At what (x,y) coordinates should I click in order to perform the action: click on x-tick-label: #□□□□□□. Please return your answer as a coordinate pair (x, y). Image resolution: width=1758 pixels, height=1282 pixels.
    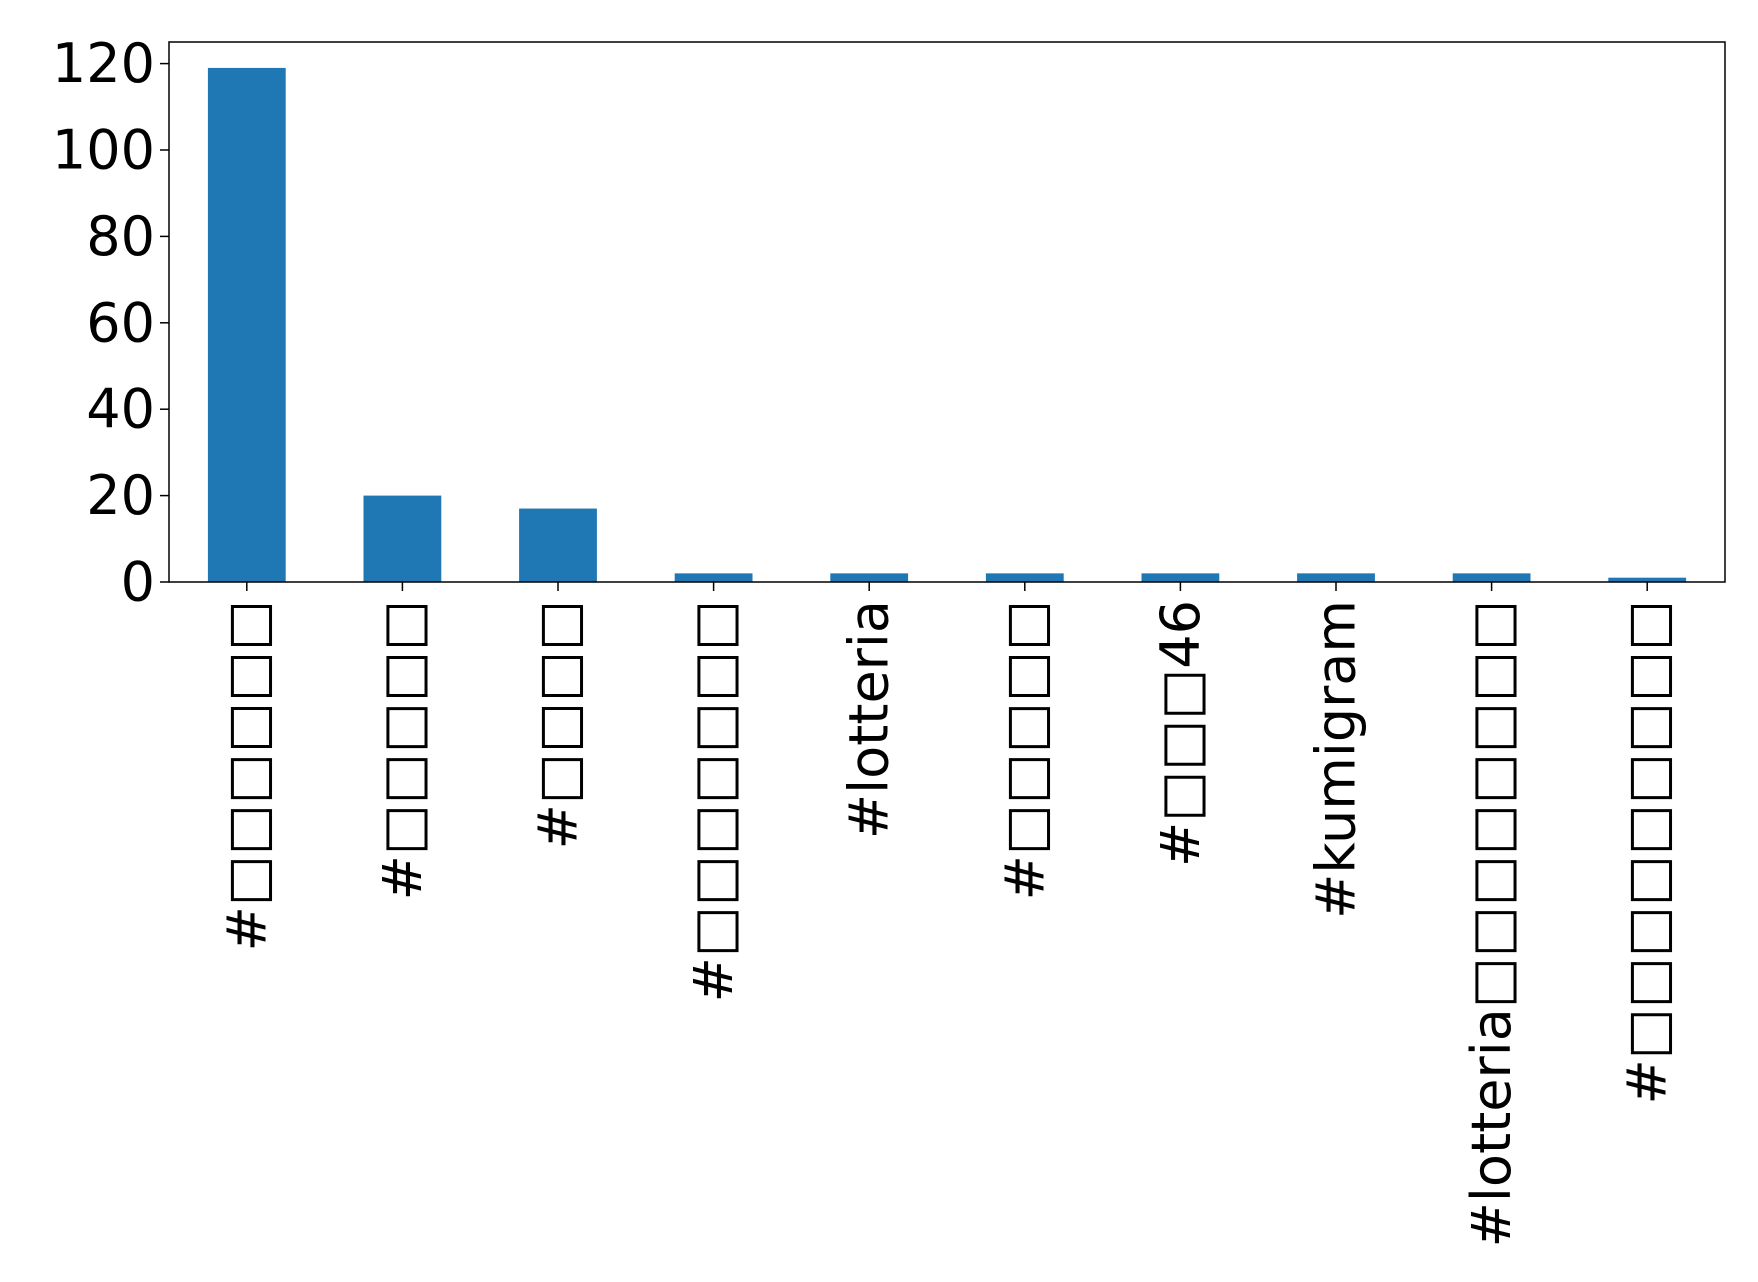
    Looking at the image, I should click on (246, 775).